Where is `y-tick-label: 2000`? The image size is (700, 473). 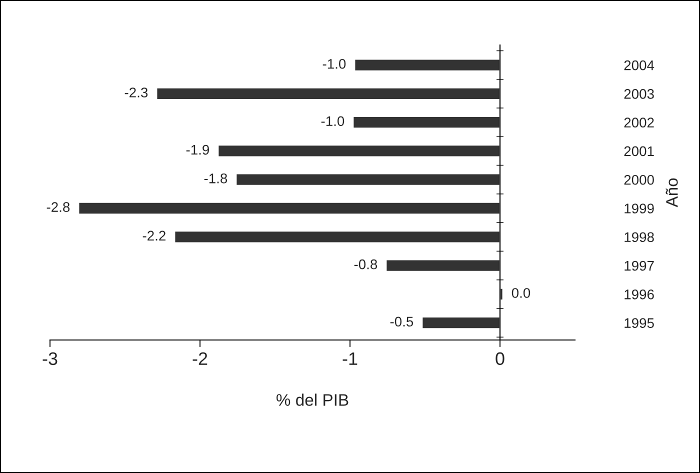 y-tick-label: 2000 is located at coordinates (639, 179).